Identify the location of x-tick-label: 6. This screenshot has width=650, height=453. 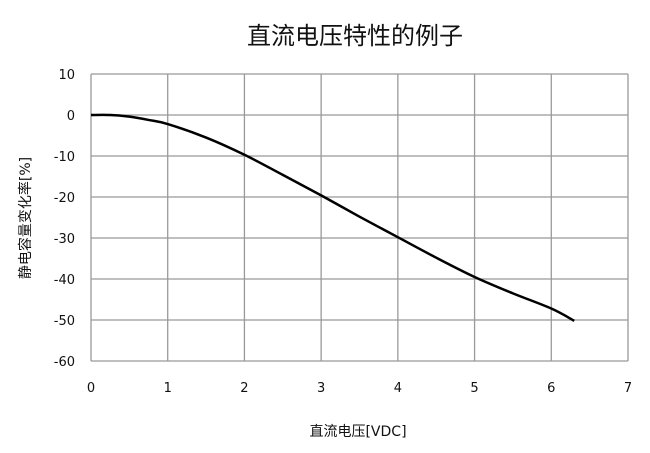
(551, 388).